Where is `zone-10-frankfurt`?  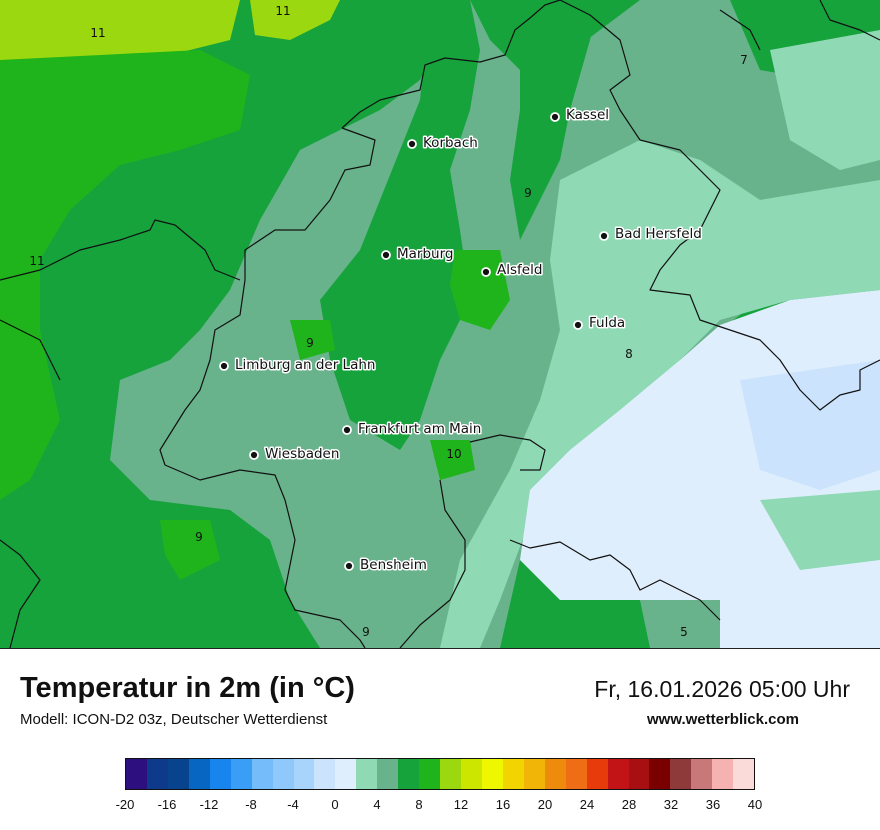 zone-10-frankfurt is located at coordinates (452, 460).